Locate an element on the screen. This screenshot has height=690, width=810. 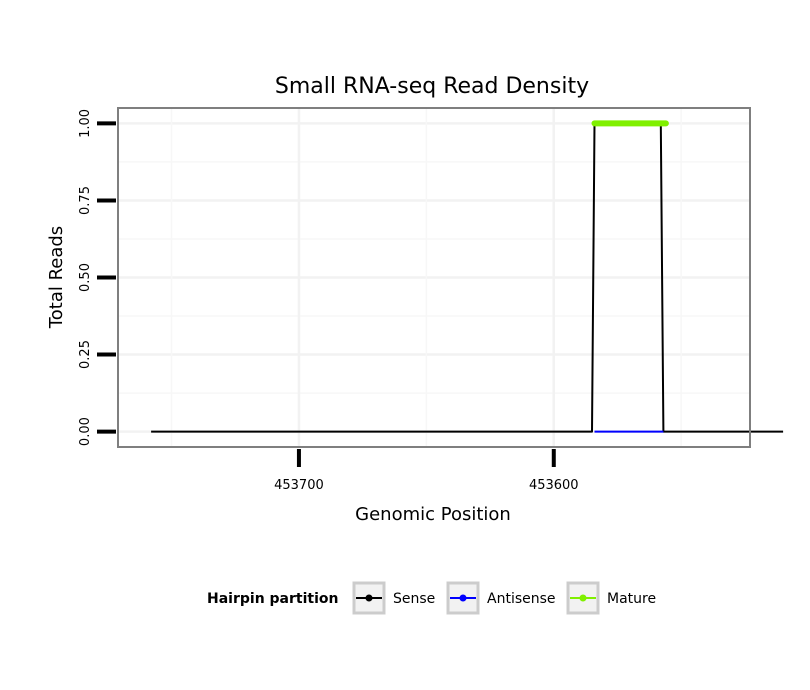
chart-title: Small RNA-seq Read Density is located at coordinates (432, 86).